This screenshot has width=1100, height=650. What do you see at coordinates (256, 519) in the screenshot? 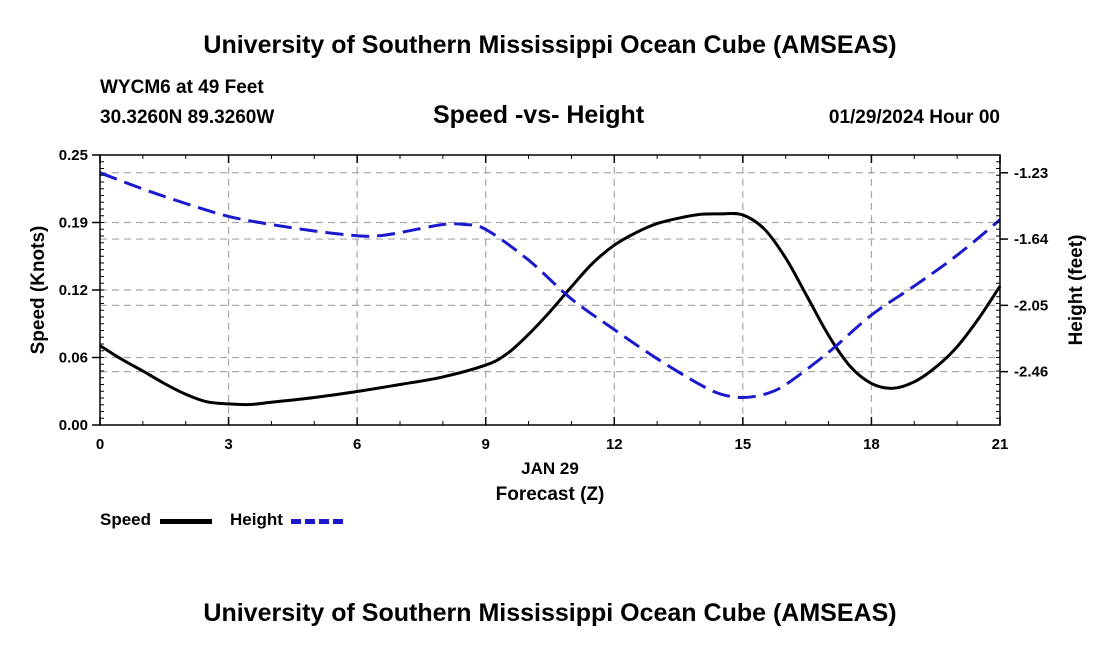
I see `legend-height-label: Height` at bounding box center [256, 519].